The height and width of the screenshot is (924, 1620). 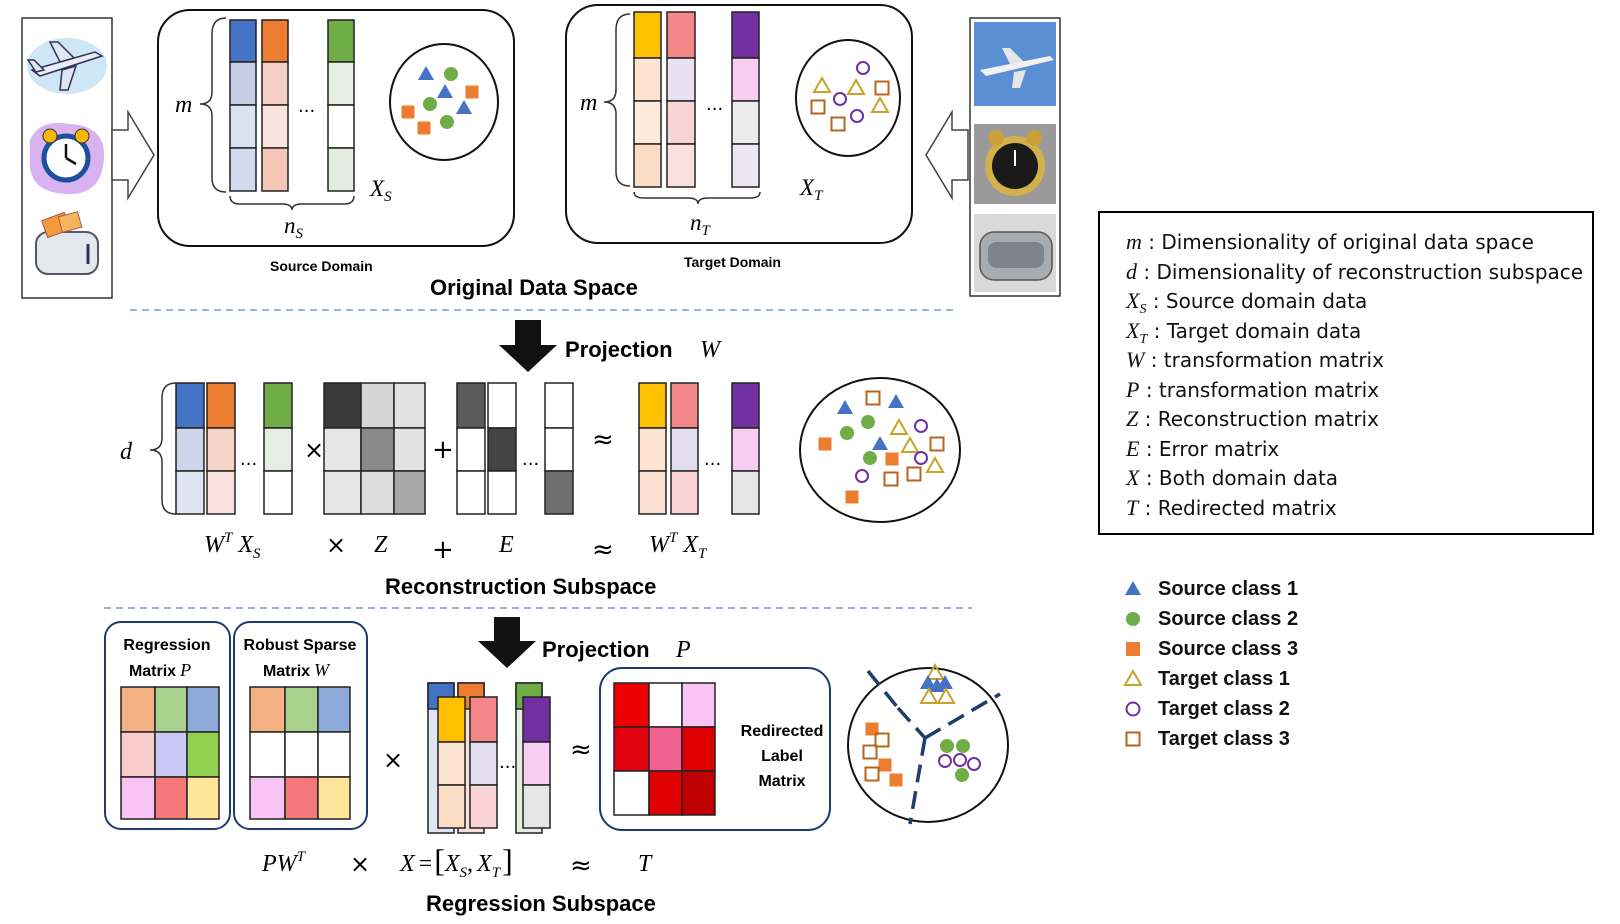 What do you see at coordinates (683, 650) in the screenshot?
I see `projection-p-symbol: P` at bounding box center [683, 650].